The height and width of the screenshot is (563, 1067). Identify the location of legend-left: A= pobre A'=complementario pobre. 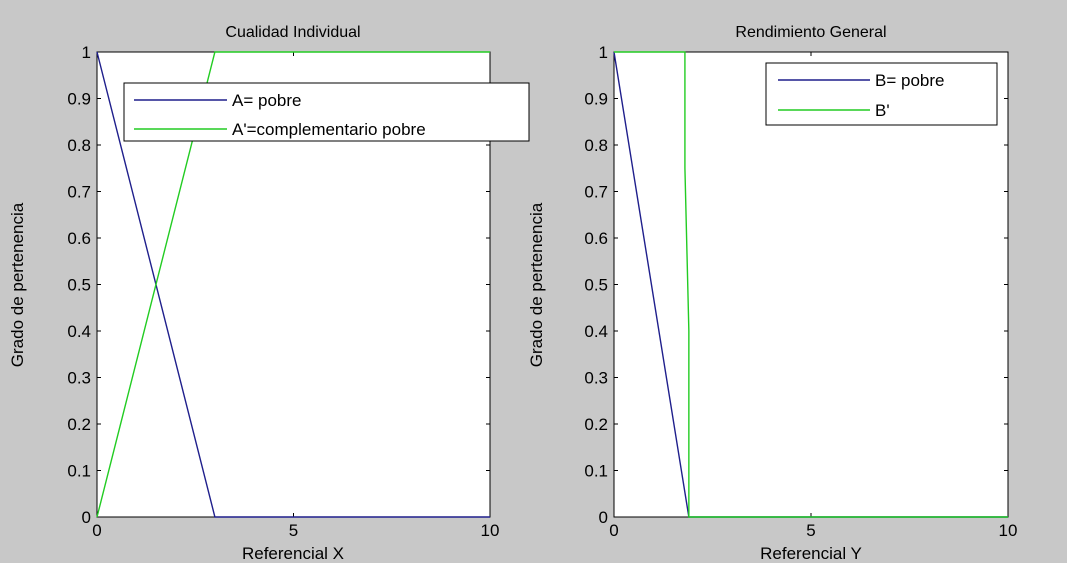
(326, 112).